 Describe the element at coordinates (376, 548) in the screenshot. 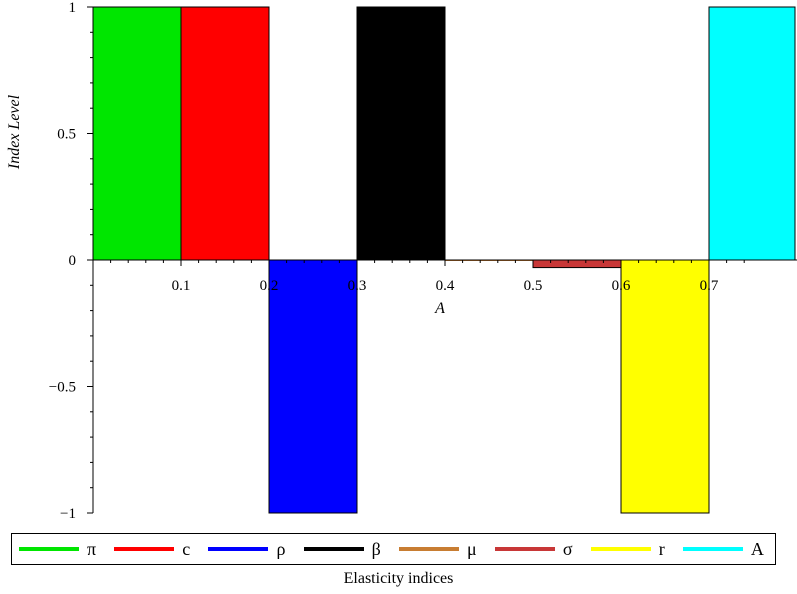

I see `legend-label: β` at that location.